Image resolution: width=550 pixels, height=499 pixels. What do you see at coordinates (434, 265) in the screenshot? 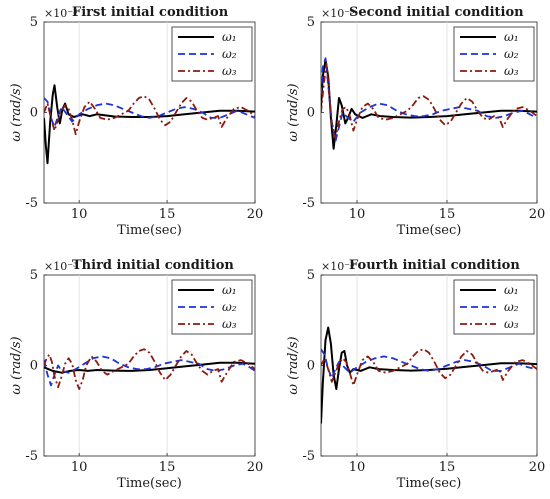
I see `chart-title: Fourth initial condition` at bounding box center [434, 265].